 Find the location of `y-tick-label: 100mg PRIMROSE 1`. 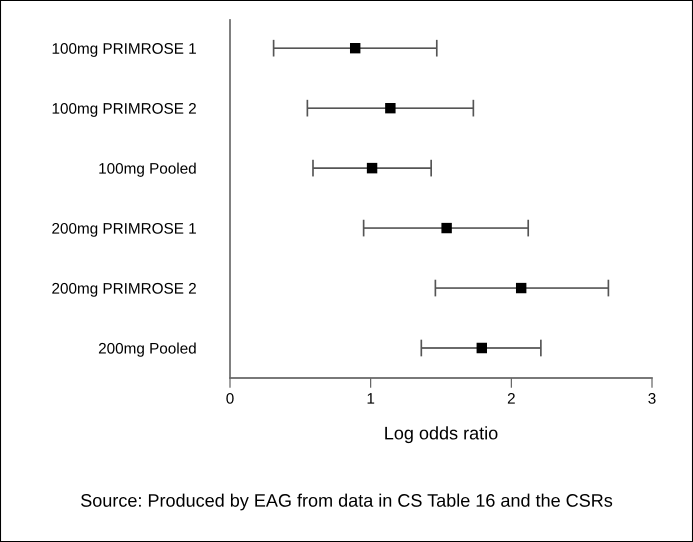

y-tick-label: 100mg PRIMROSE 1 is located at coordinates (124, 50).